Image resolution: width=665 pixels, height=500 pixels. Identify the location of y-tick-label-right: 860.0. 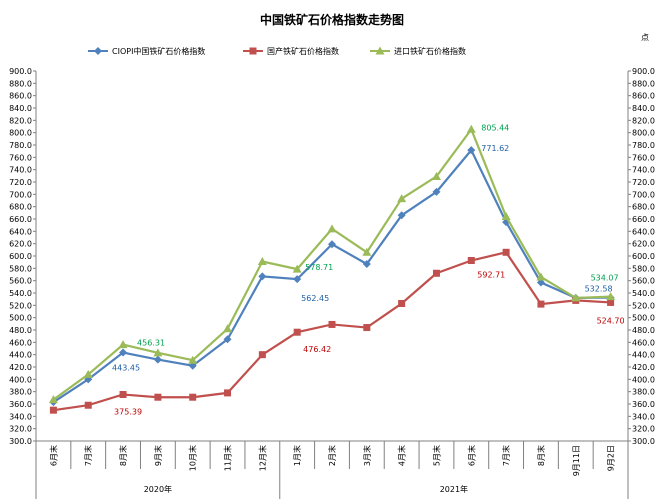
(643, 96).